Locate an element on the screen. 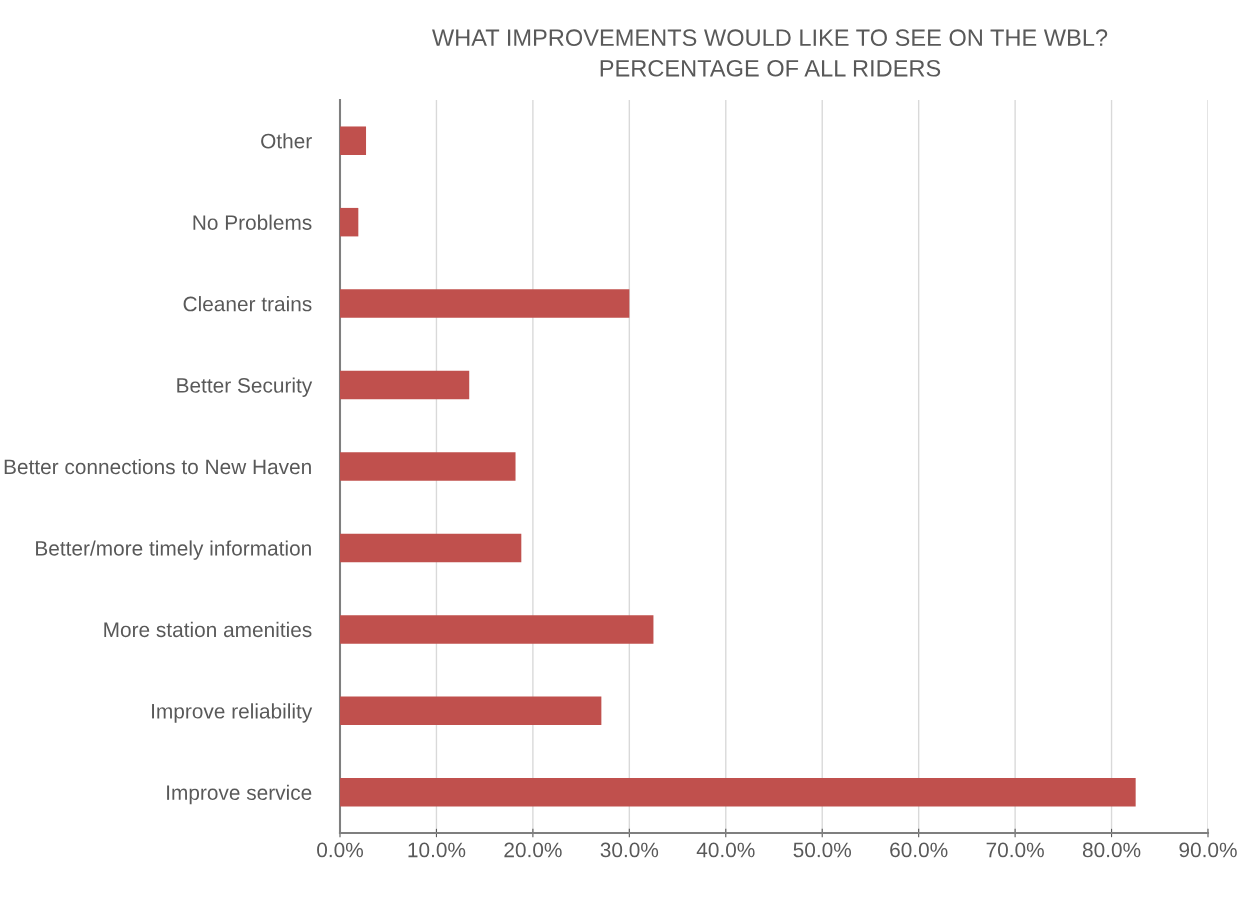 This screenshot has height=907, width=1253. y-tick-label: No Problems is located at coordinates (252, 222).